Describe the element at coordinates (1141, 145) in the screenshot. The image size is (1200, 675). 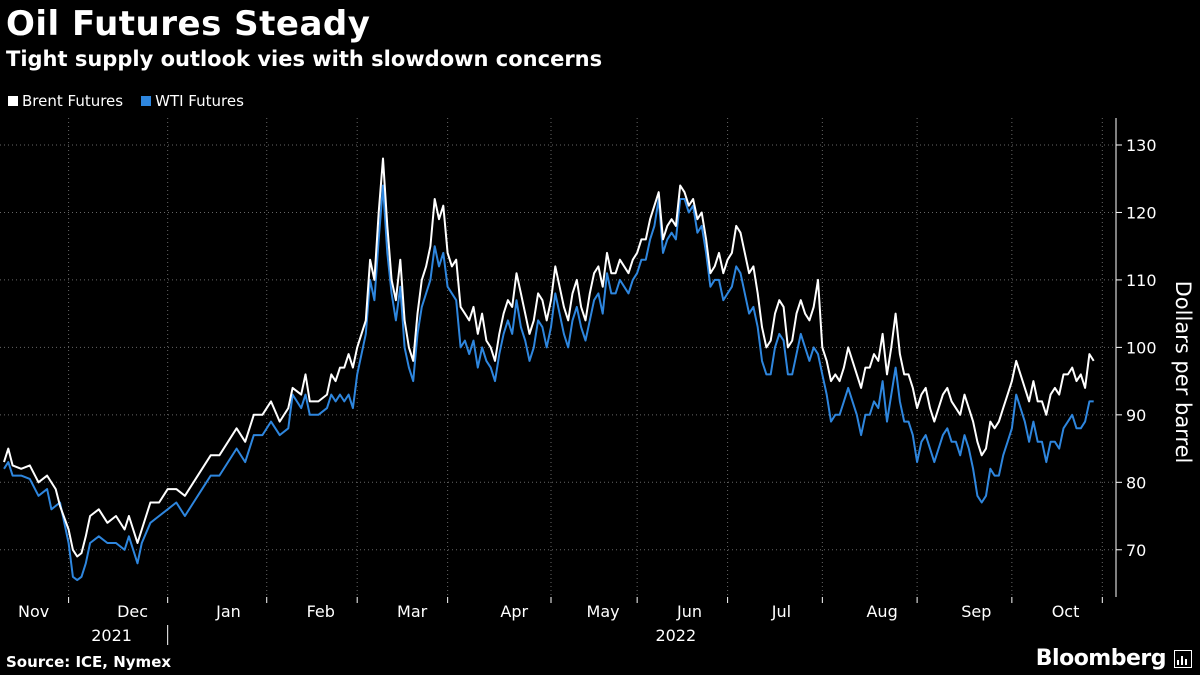
I see `y-tick-label: 130` at that location.